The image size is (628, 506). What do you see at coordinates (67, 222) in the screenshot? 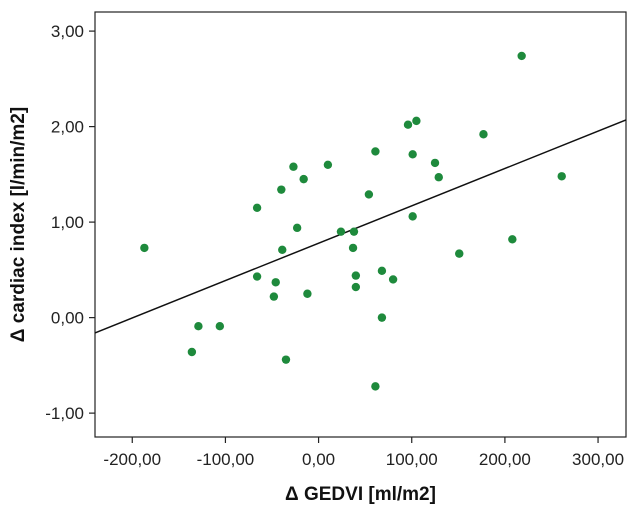
I see `y-tick-label: 1,00` at bounding box center [67, 222].